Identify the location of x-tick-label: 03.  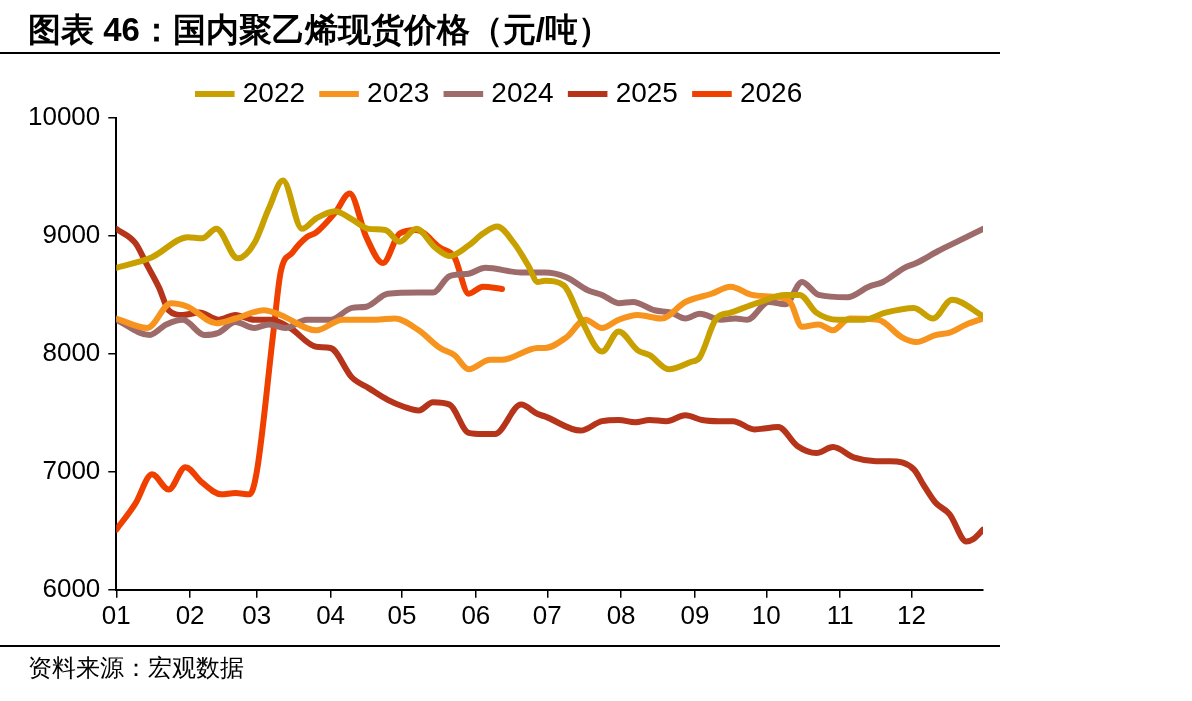
(257, 614).